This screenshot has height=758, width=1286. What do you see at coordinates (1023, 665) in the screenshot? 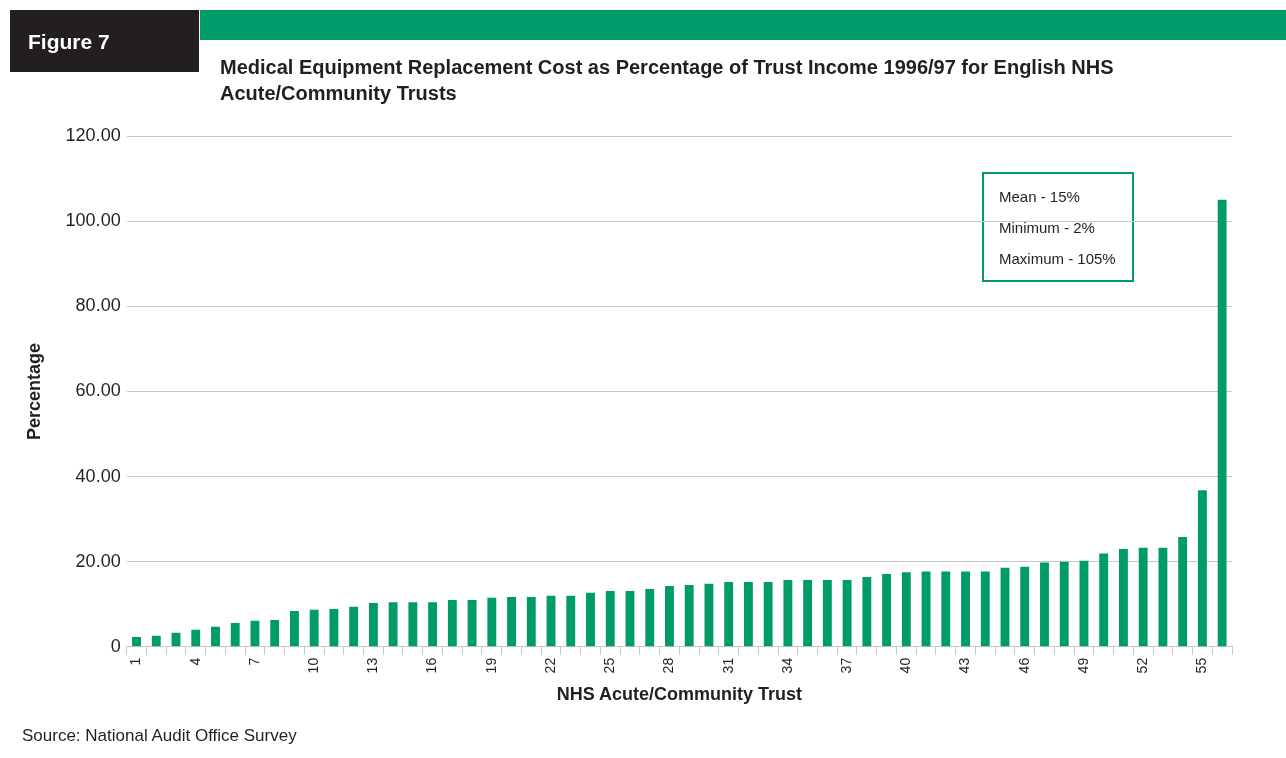
I see `x-tick-label: 46` at bounding box center [1023, 665].